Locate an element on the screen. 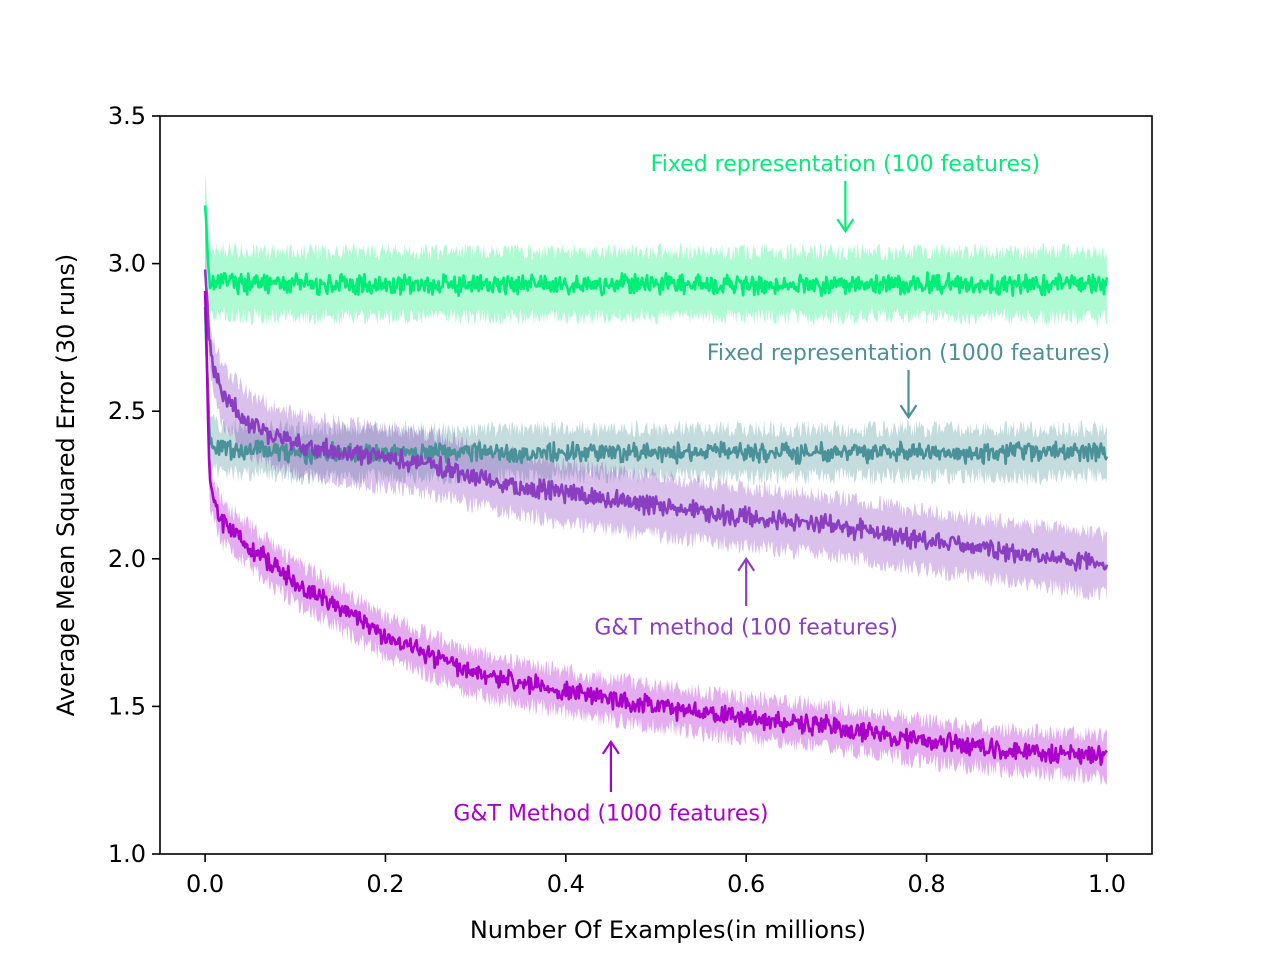 This screenshot has height=961, width=1280. y-tick-label: 2.5 is located at coordinates (127, 411).